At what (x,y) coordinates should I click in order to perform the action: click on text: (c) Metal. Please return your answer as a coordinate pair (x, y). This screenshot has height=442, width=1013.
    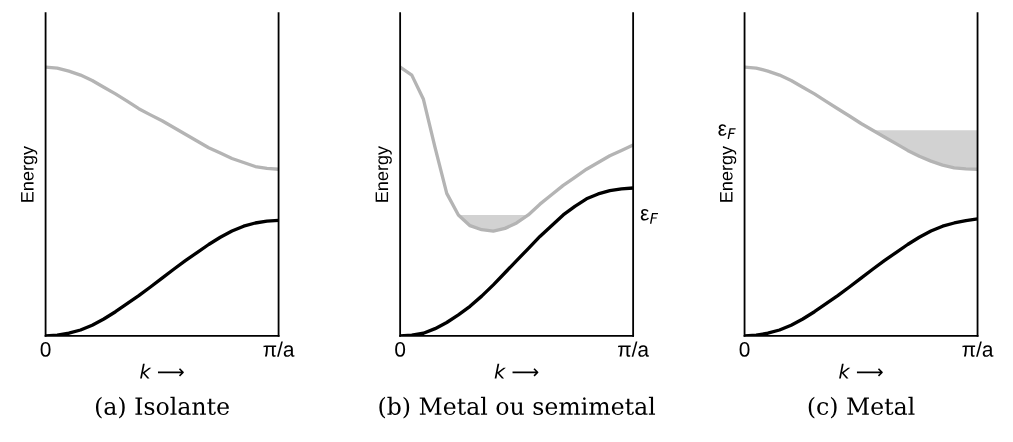
    Looking at the image, I should click on (861, 407).